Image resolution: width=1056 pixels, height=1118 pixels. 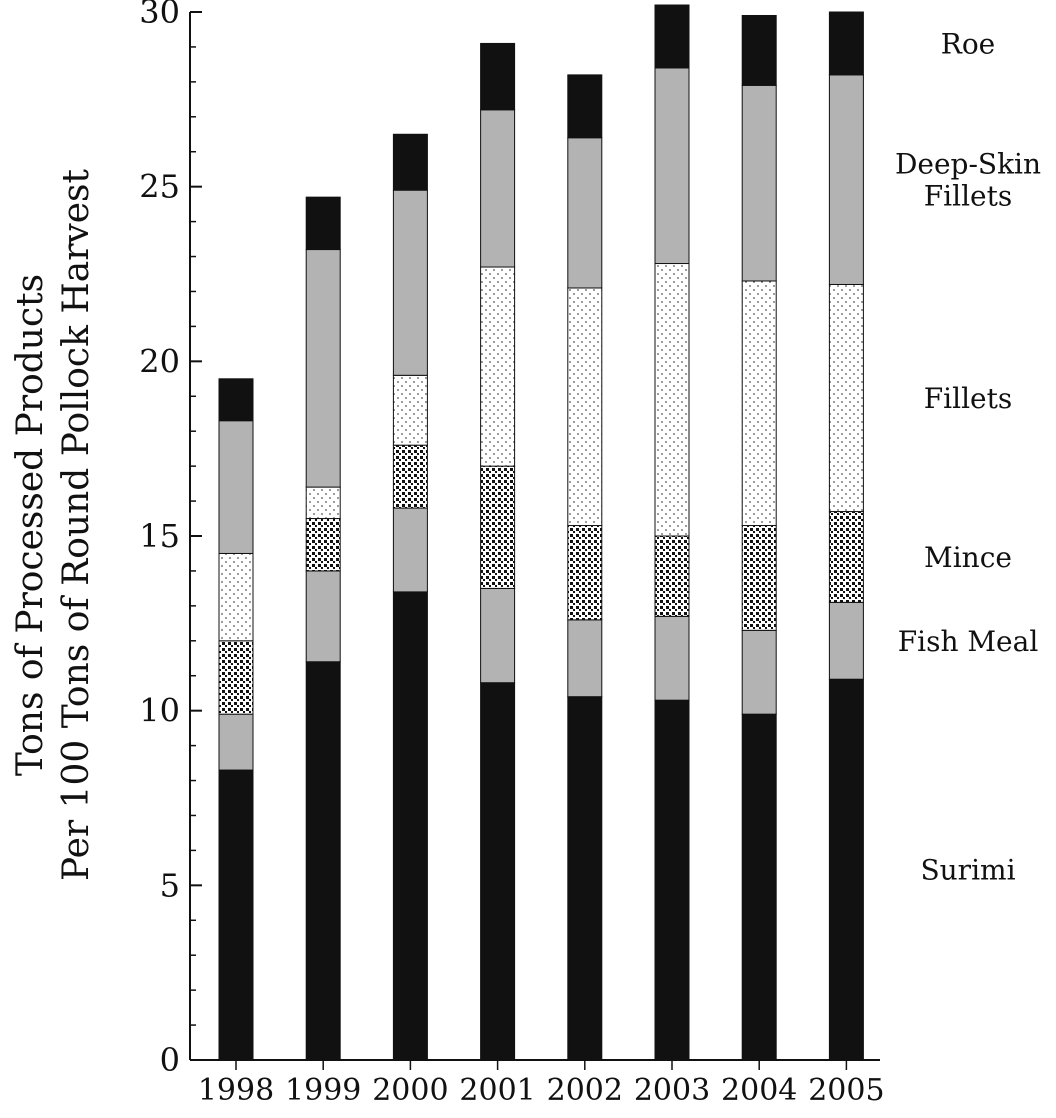 I want to click on legend-label-deep_skin_fillets: Deep-Skin Fillets, so click(x=968, y=180).